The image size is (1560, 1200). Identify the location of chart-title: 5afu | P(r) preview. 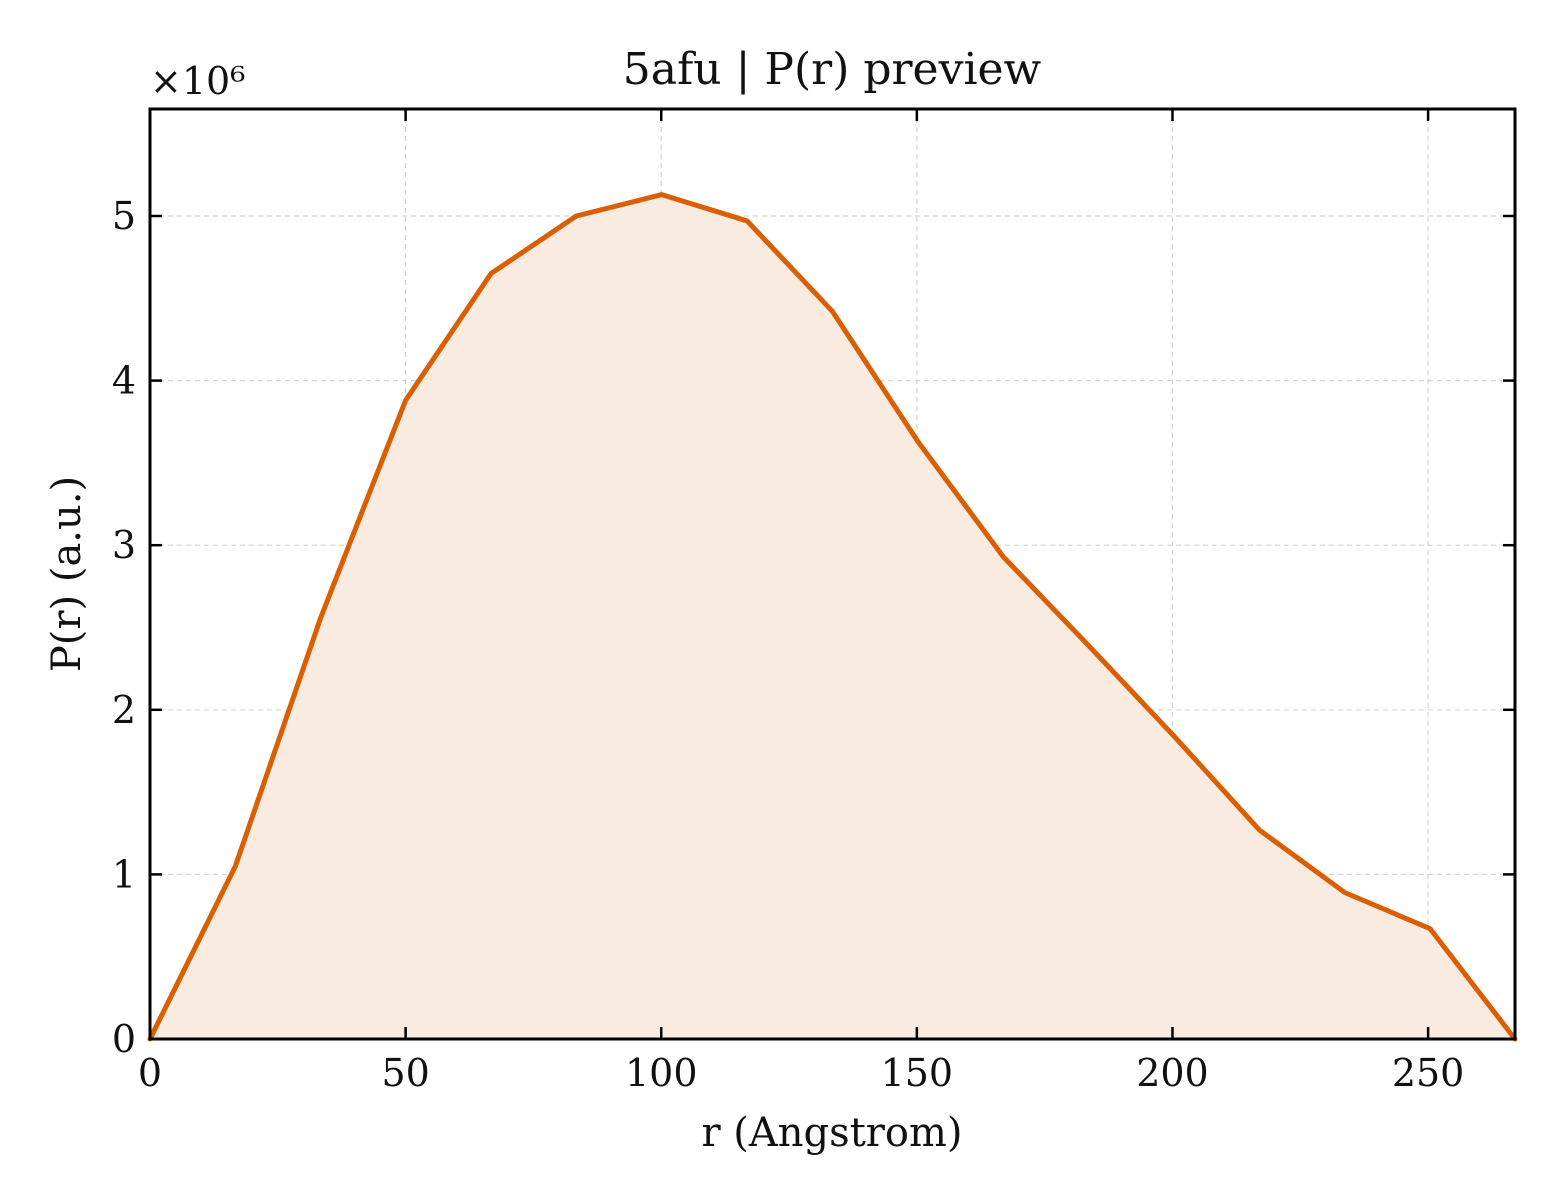
(832, 69).